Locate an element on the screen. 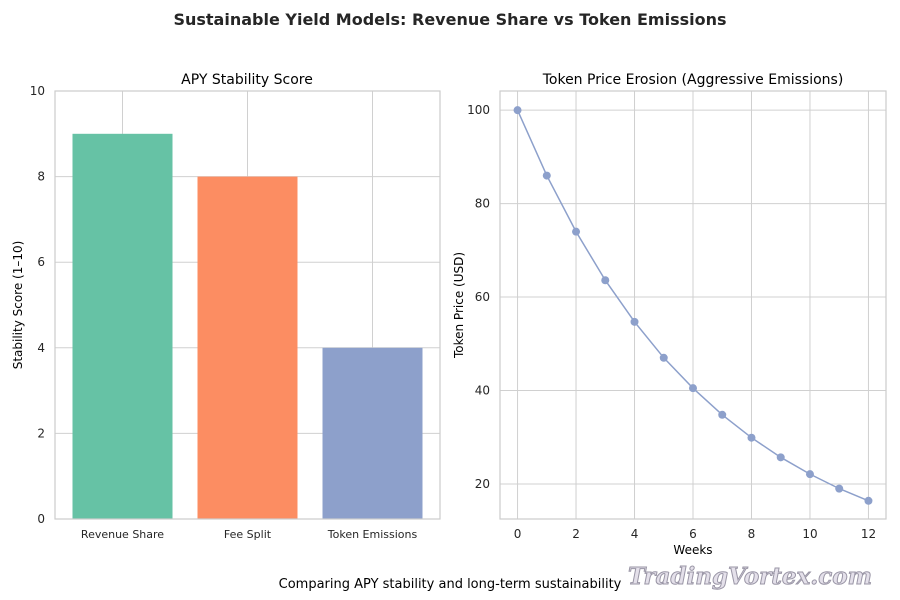 The width and height of the screenshot is (900, 600). left-y-label: Stability Score (1–10) is located at coordinates (18, 305).